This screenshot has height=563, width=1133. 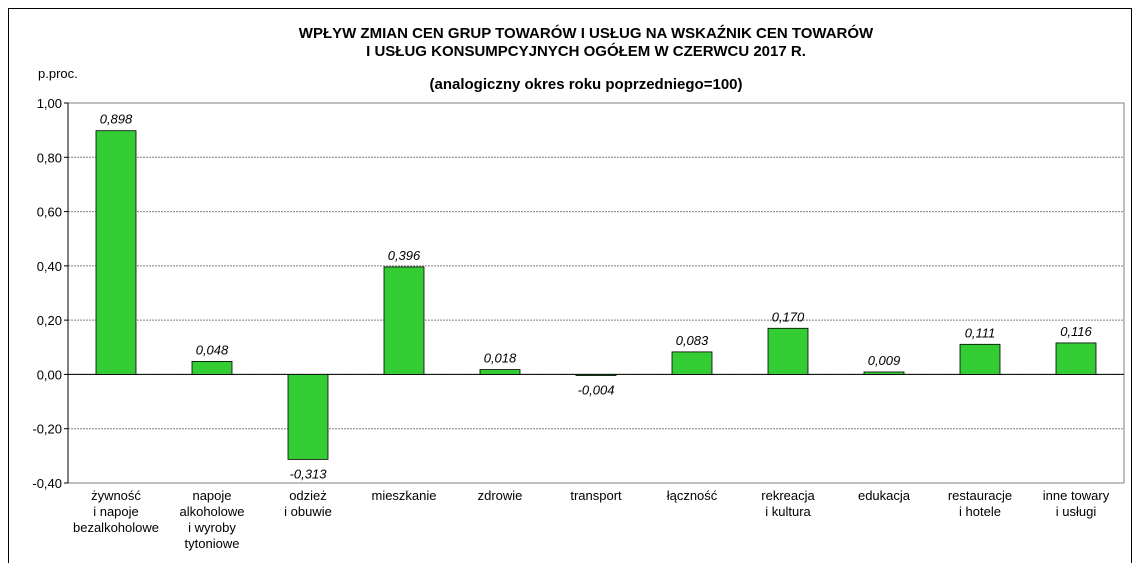 I want to click on value-label: 0,048, so click(x=212, y=349).